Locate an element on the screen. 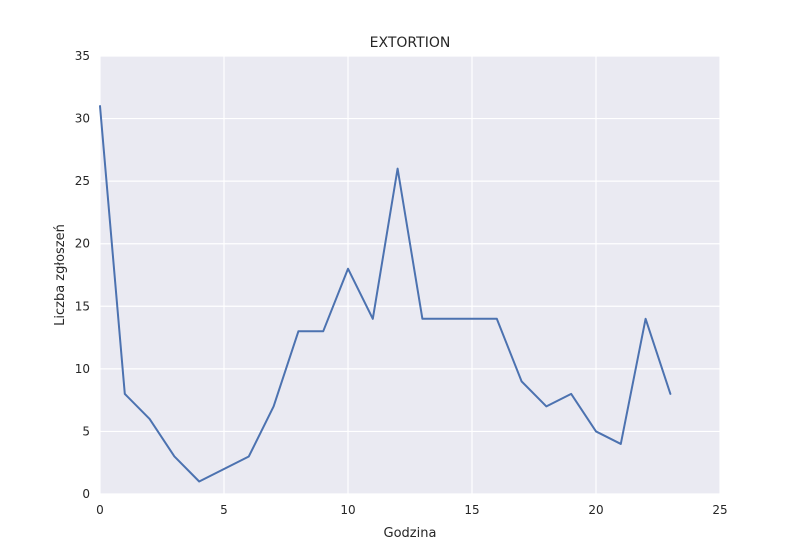 This screenshot has height=550, width=800. y-tick-label: 15 is located at coordinates (82, 306).